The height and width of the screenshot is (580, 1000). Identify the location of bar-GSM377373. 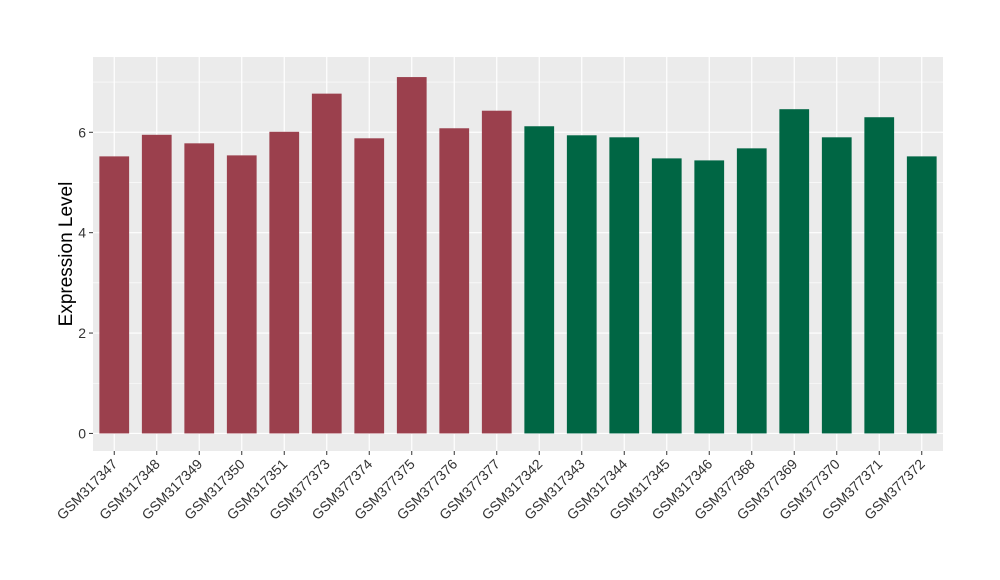
(326, 263).